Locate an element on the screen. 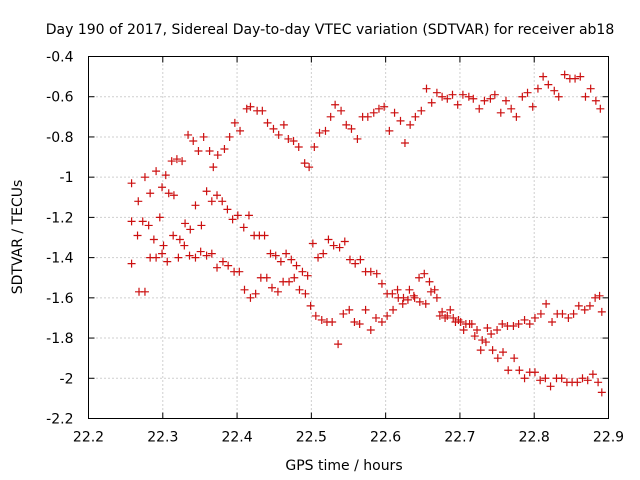  y-axis-label: SDTVAR / TECUs is located at coordinates (18, 237).